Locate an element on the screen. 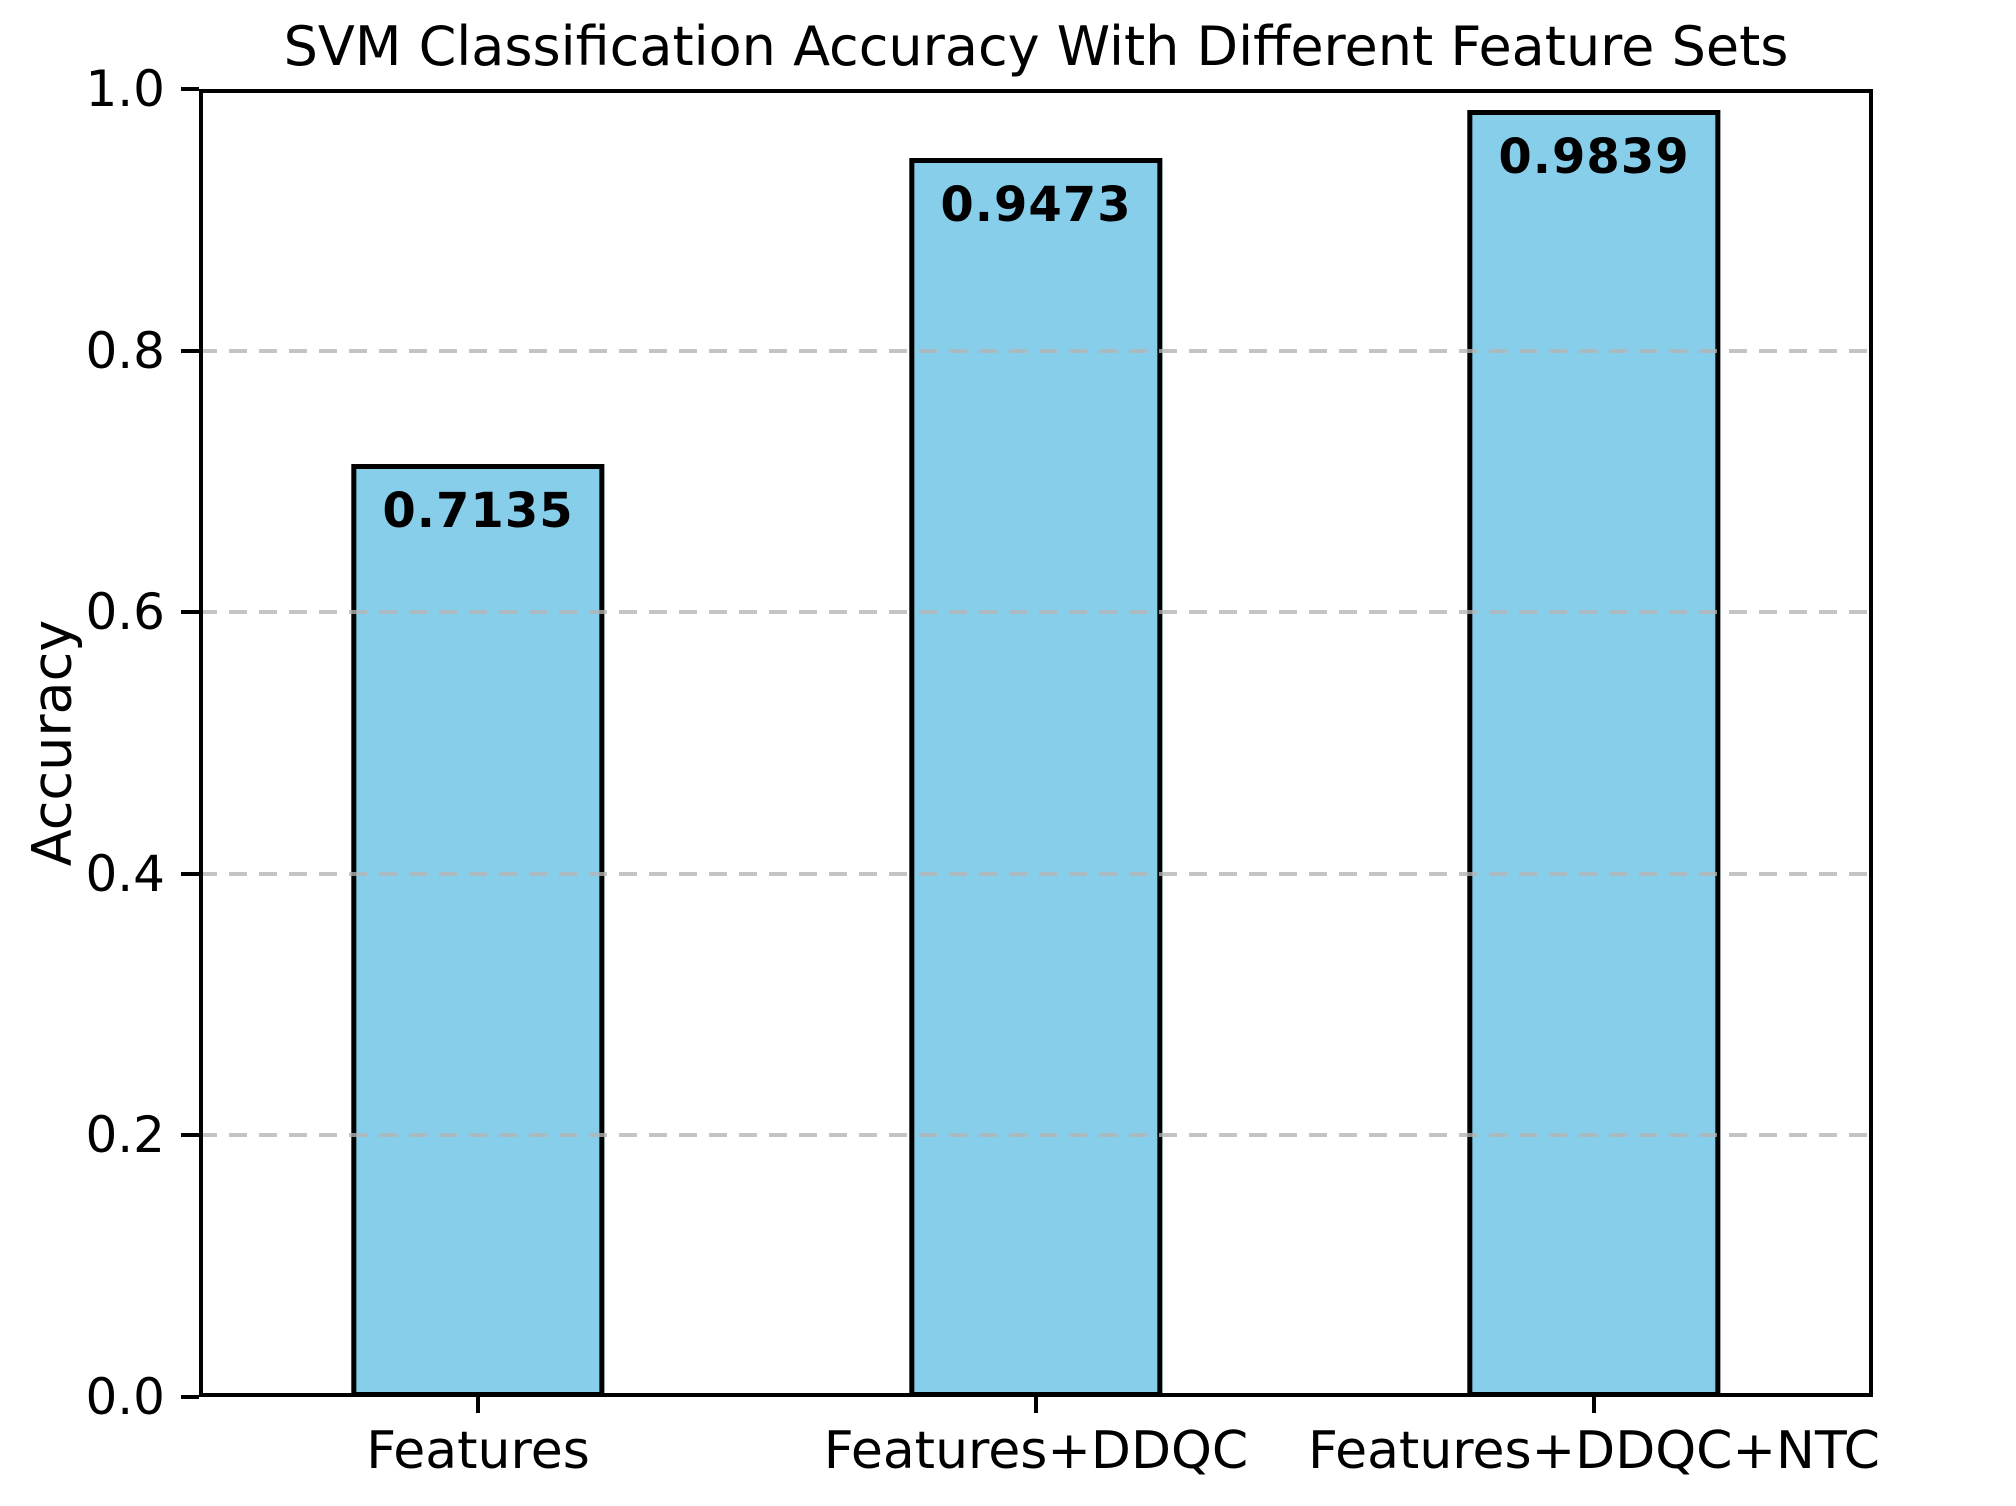 Image resolution: width=2016 pixels, height=1506 pixels. y-tick-label: 0.0 is located at coordinates (125, 1397).